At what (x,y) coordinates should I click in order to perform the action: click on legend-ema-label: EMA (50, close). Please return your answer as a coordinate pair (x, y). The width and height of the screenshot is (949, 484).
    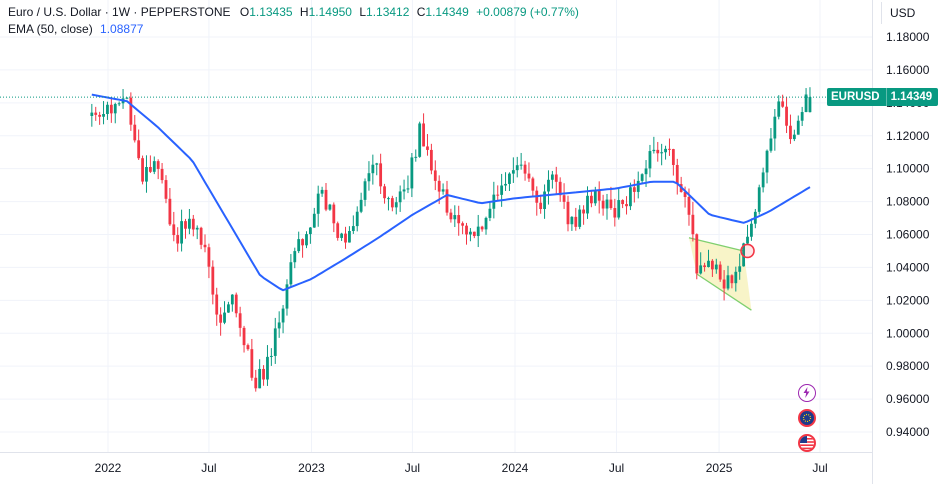
    Looking at the image, I should click on (50, 29).